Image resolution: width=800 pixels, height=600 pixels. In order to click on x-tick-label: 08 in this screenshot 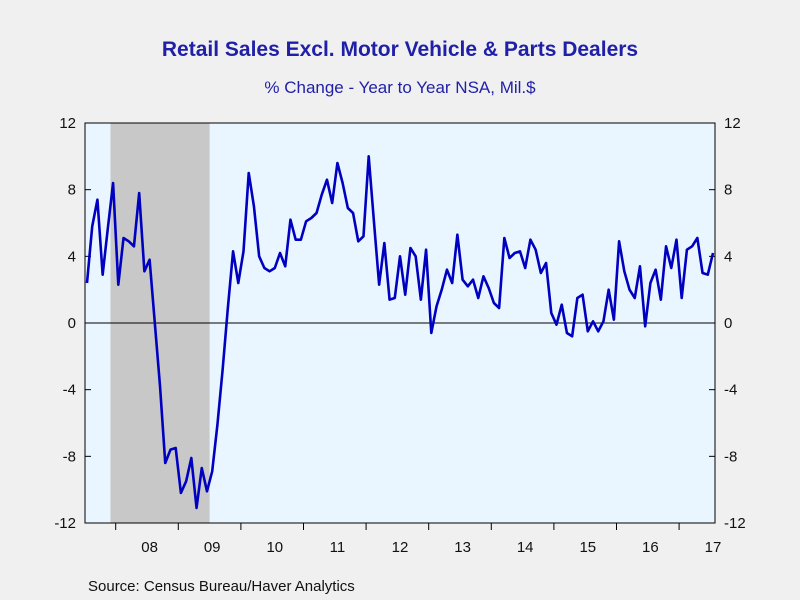, I will do `click(149, 547)`.